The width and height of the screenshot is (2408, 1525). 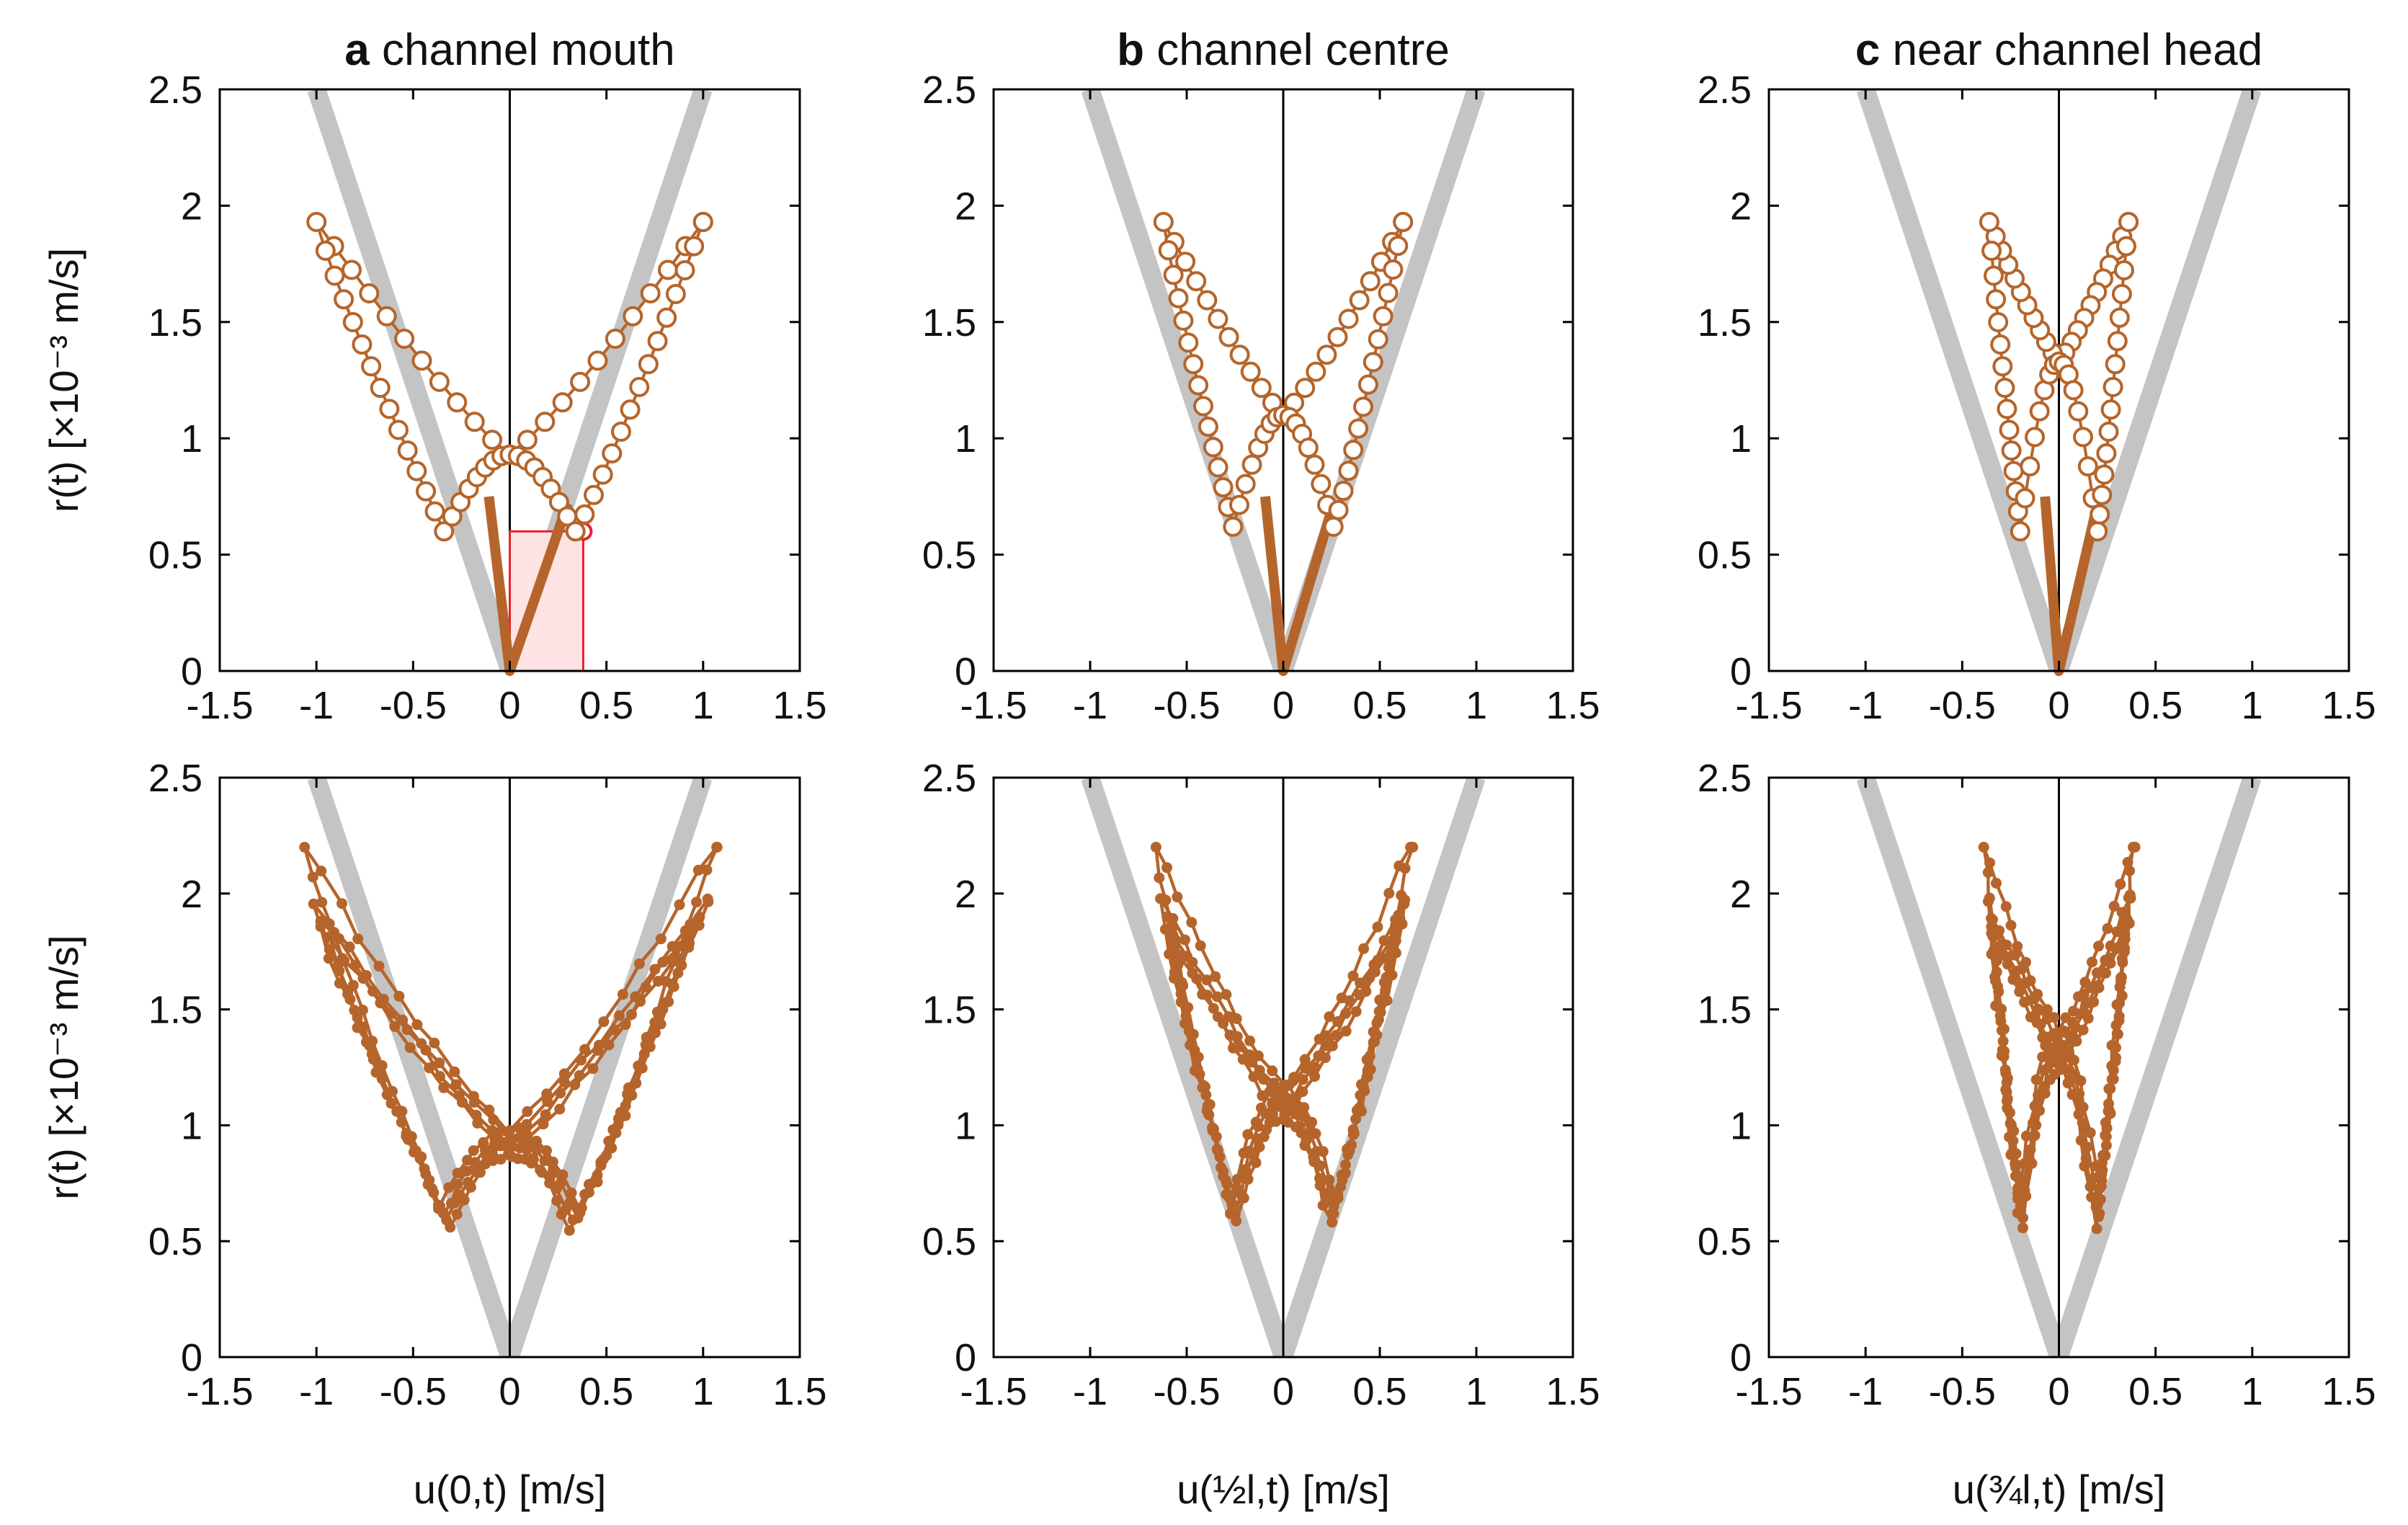 I want to click on y-tick-label: 0, so click(x=966, y=1357).